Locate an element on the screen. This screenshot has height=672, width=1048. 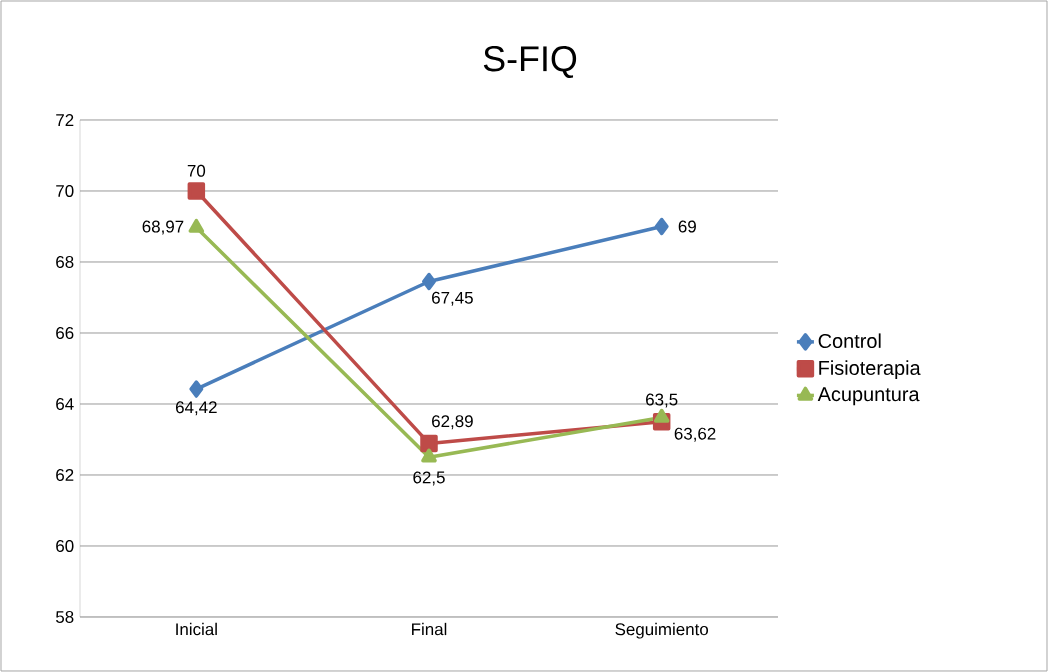
data-label: 67,45 is located at coordinates (452, 298).